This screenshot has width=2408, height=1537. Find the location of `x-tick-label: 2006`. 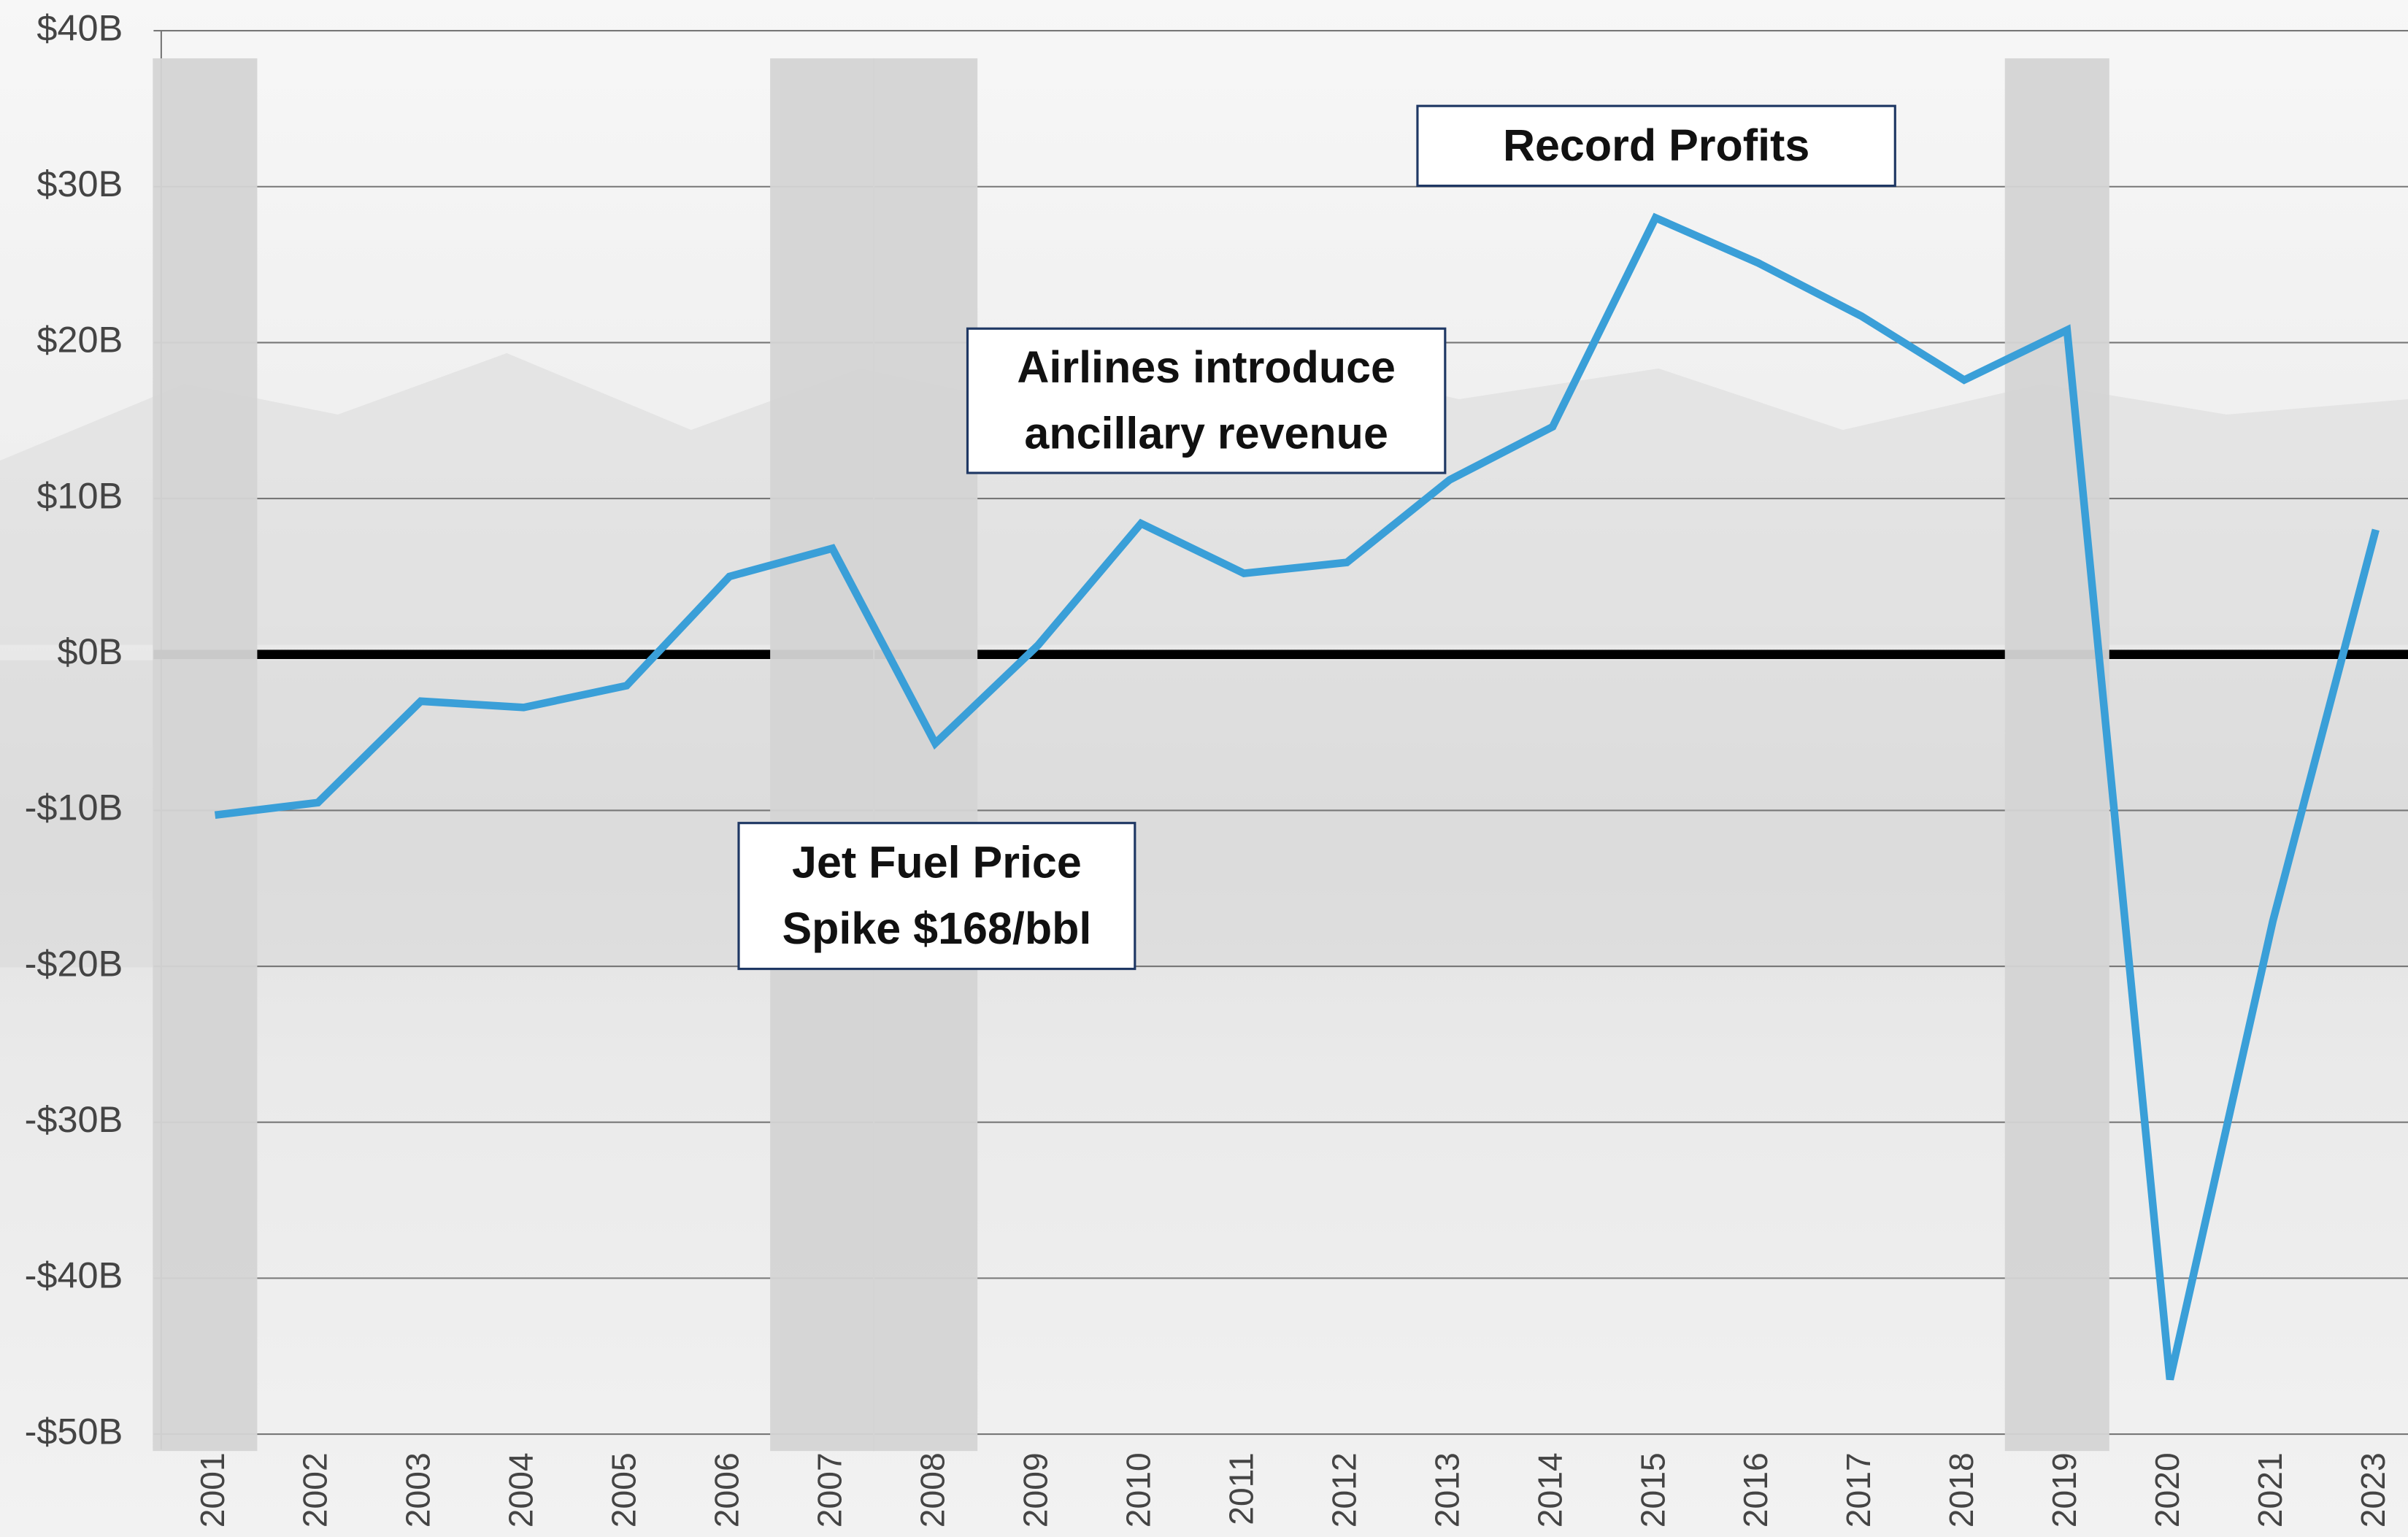

x-tick-label: 2006 is located at coordinates (727, 1490).